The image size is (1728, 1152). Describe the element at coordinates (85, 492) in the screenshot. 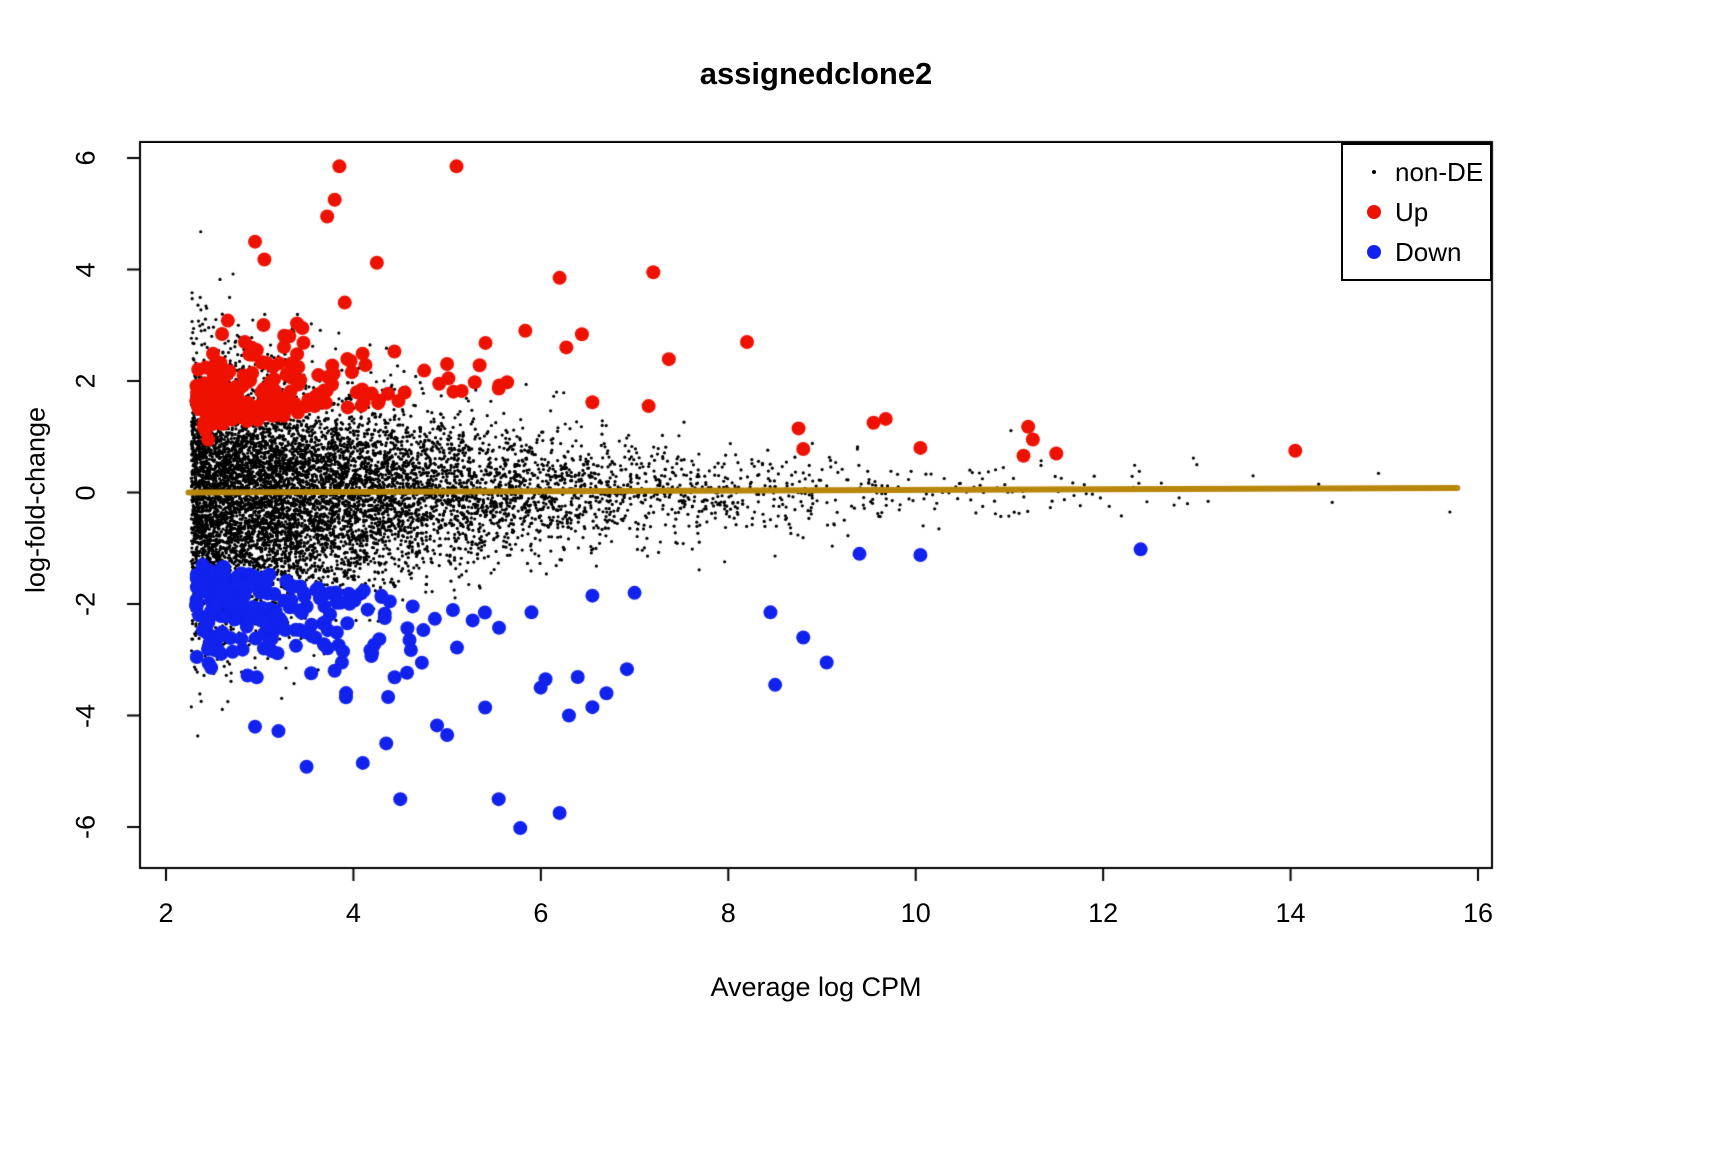

I see `y-tick-label: 0` at that location.